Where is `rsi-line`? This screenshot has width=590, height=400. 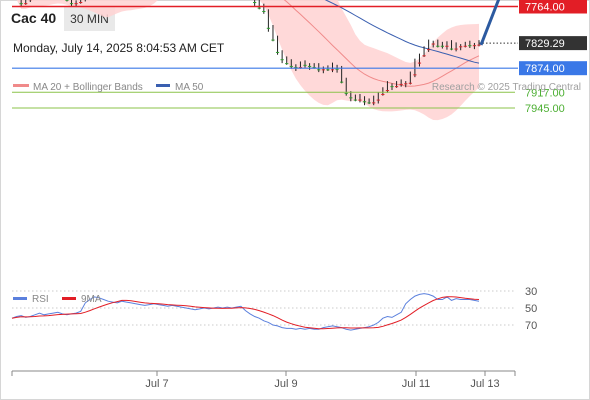 rsi-line is located at coordinates (245, 312).